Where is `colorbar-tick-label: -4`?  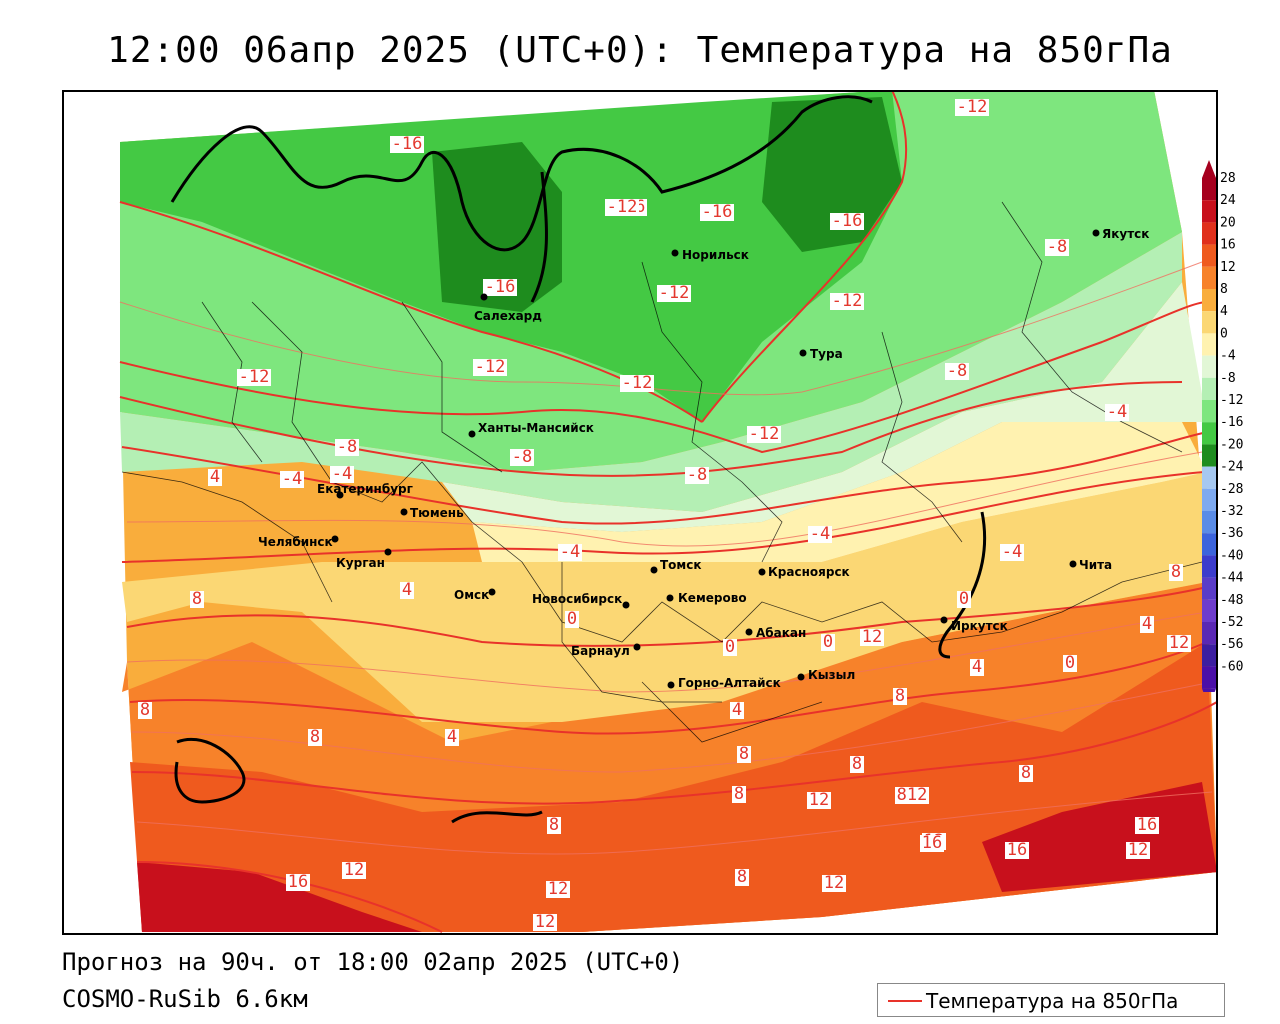 colorbar-tick-label: -4 is located at coordinates (1228, 356).